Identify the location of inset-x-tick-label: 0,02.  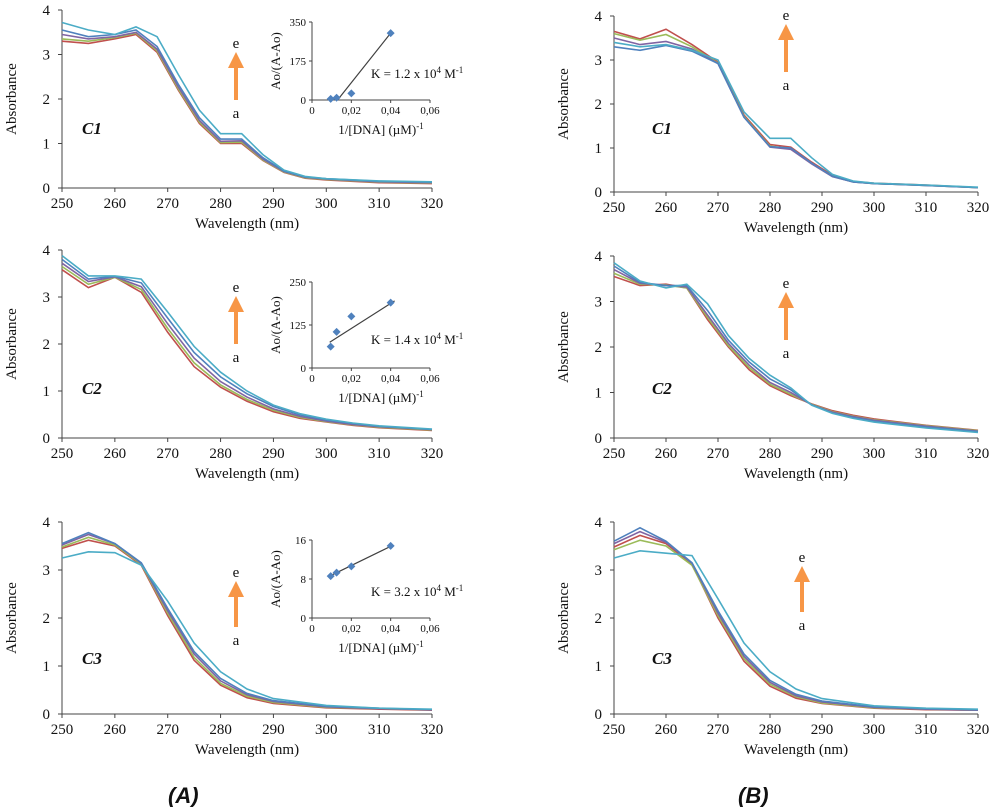
(351, 379).